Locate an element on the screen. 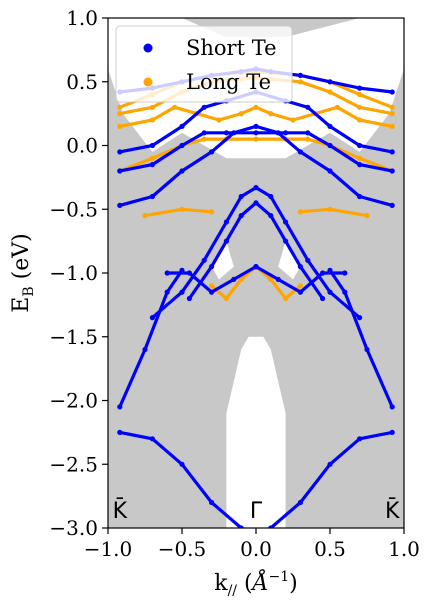  y-tick-label: −1.5 is located at coordinates (73, 337).